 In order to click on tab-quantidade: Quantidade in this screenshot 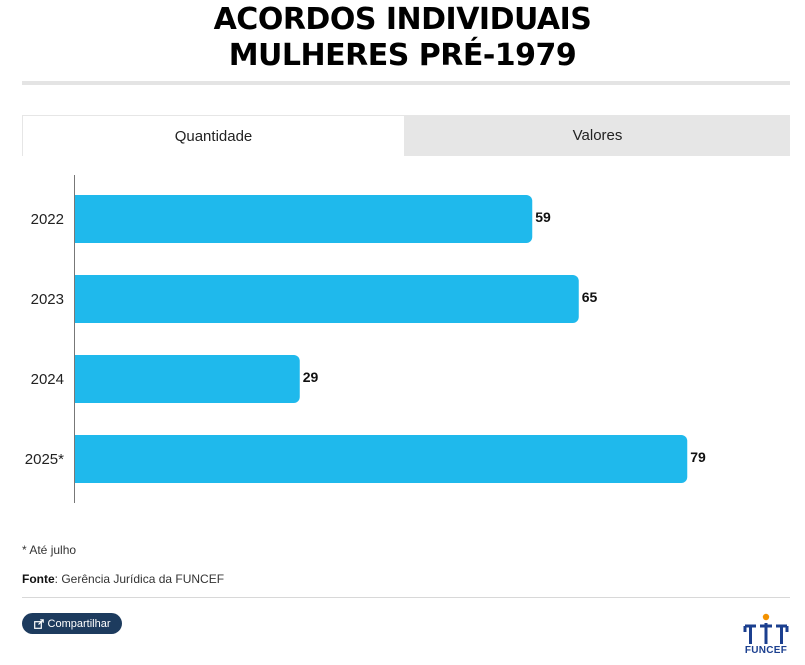, I will do `click(213, 135)`.